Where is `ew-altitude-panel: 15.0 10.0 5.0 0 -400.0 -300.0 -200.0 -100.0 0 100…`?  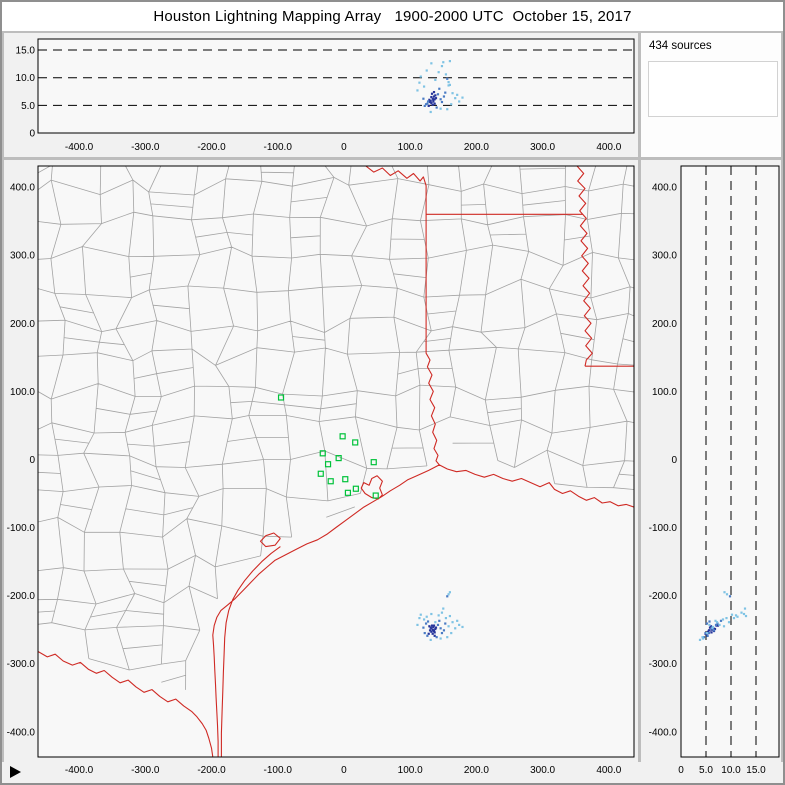
ew-altitude-panel: 15.0 10.0 5.0 0 -400.0 -300.0 -200.0 -100.0 0 100… is located at coordinates (321, 95).